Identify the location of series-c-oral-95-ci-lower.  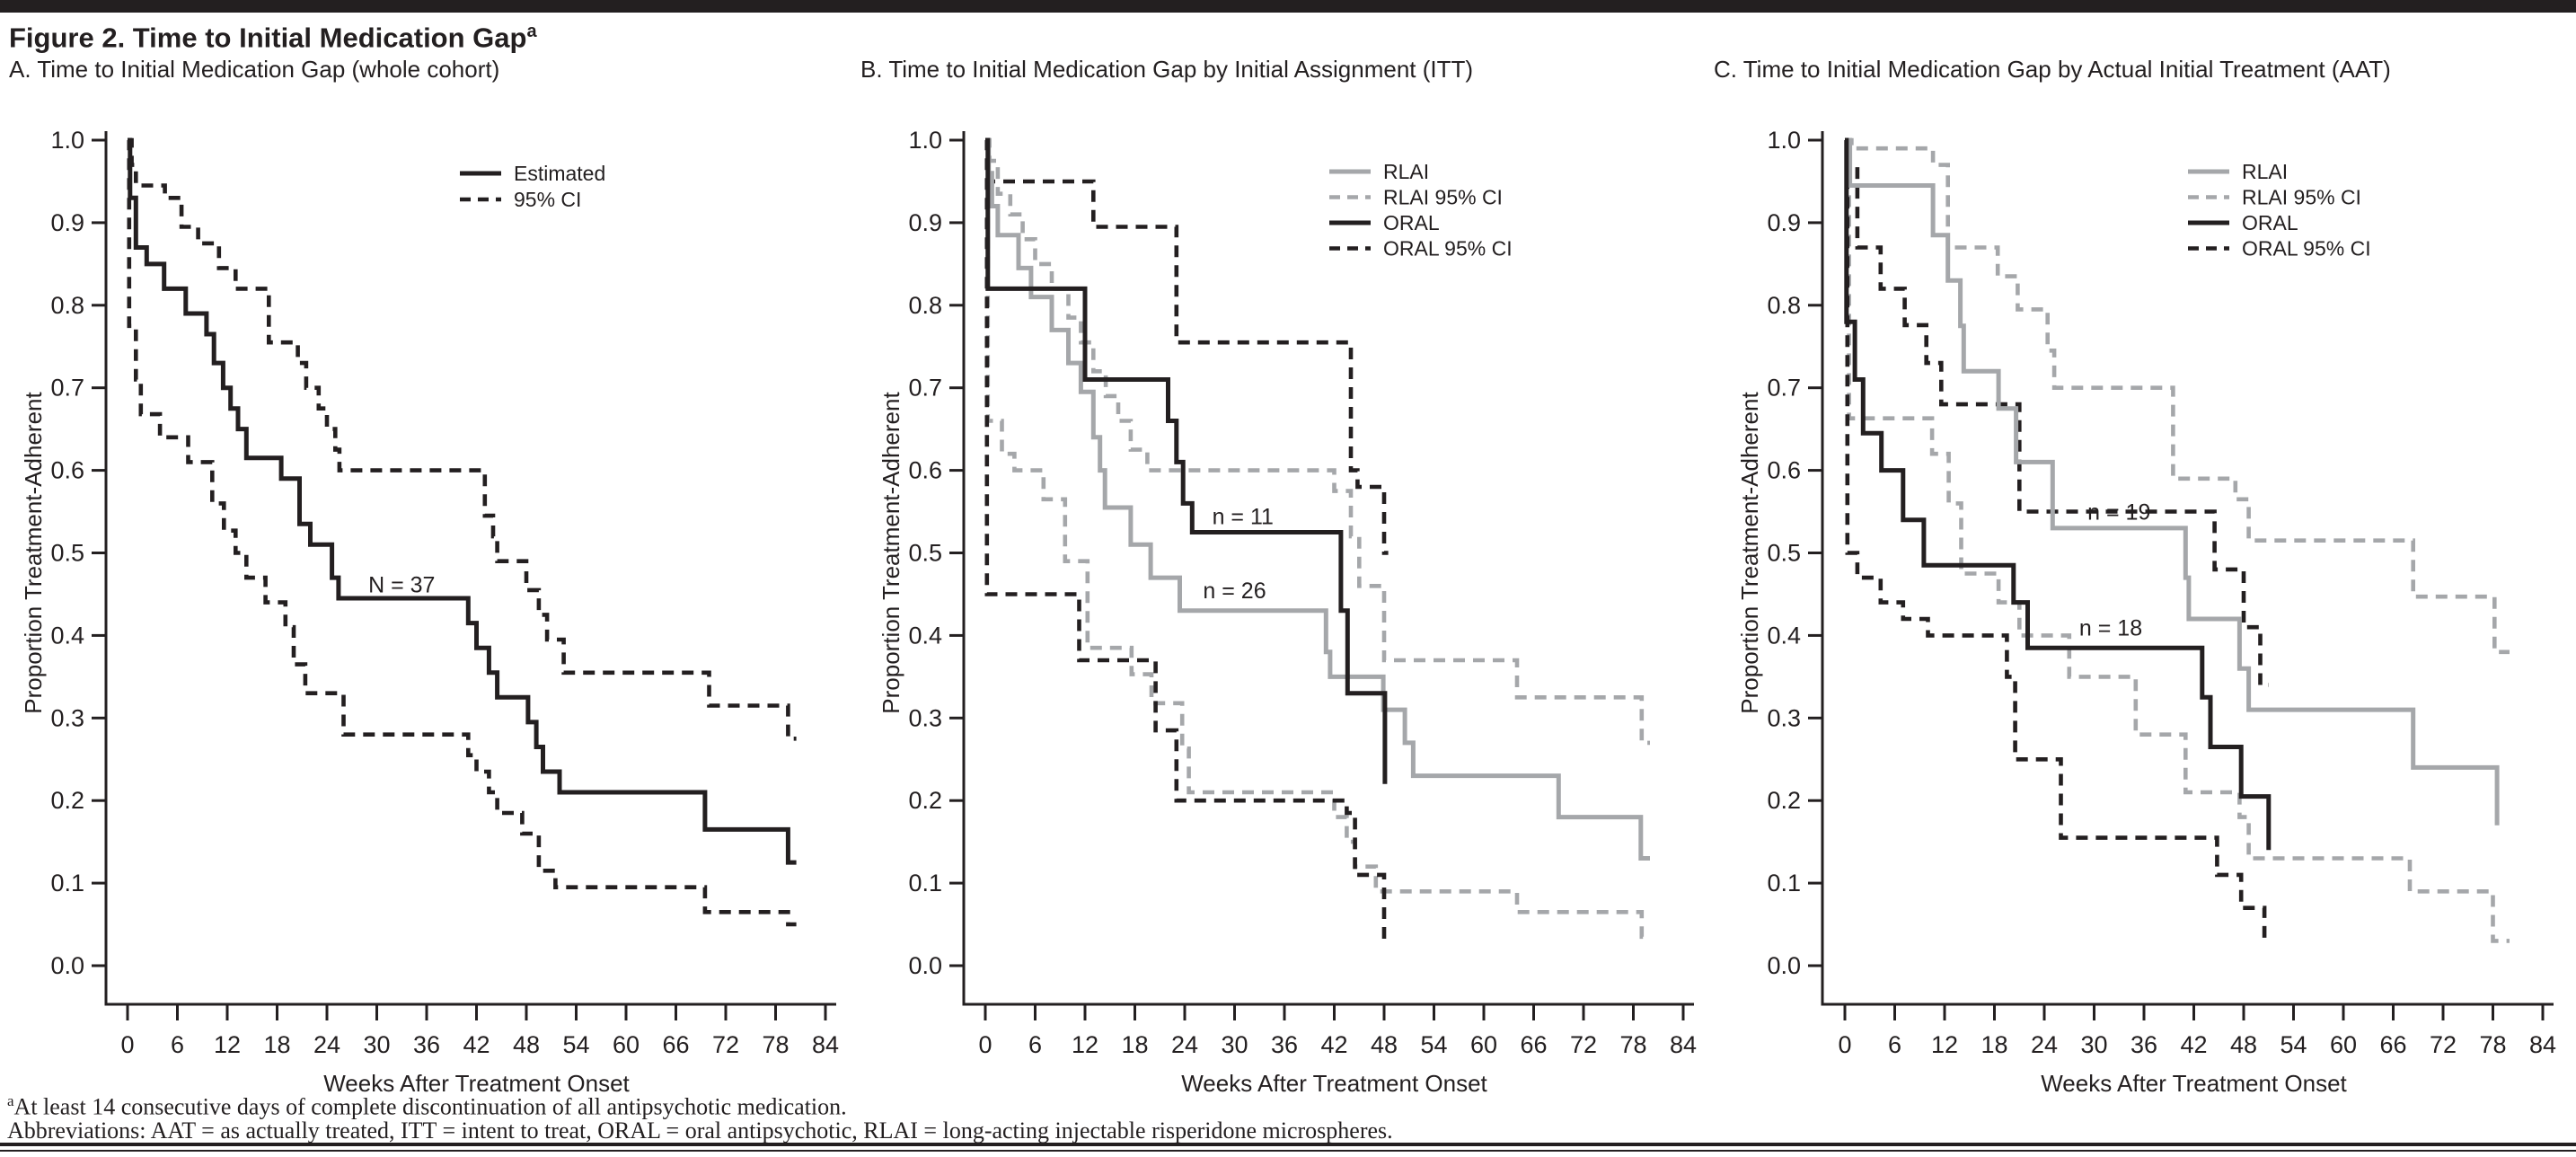
(2057, 540).